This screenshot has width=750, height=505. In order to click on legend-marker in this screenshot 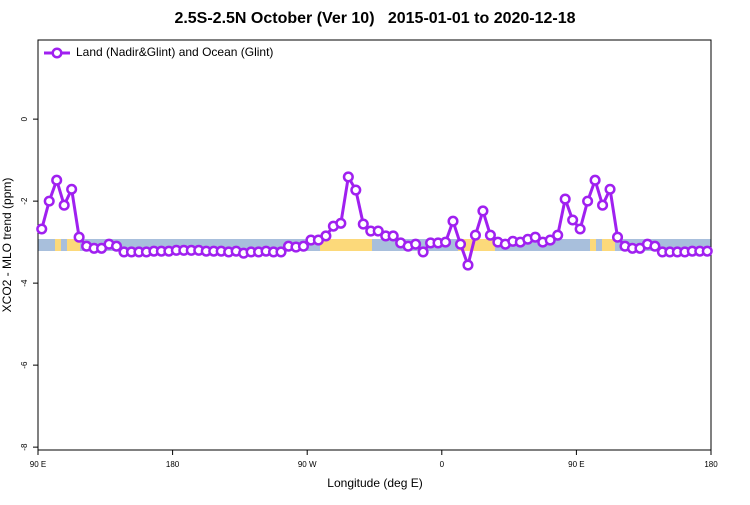, I will do `click(57, 53)`.